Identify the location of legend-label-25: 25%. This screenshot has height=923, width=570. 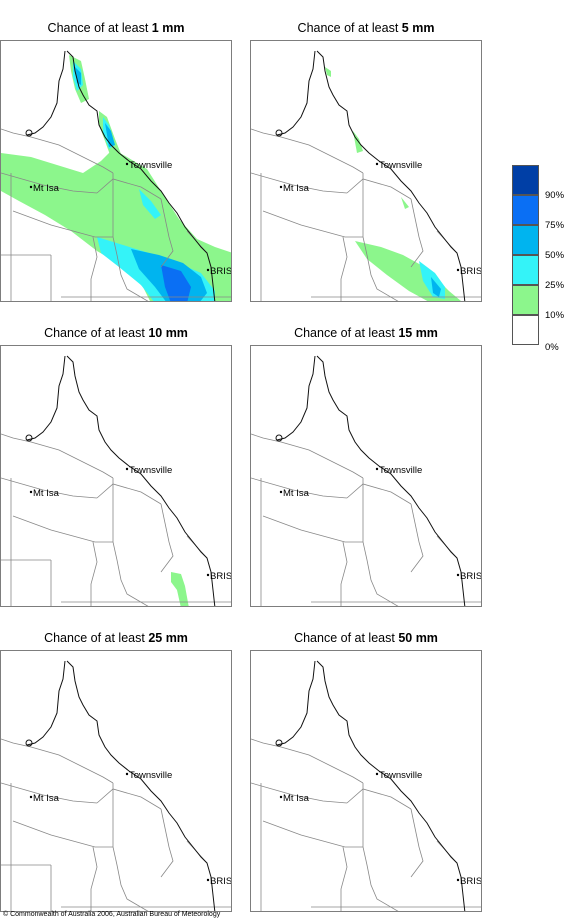
(555, 285).